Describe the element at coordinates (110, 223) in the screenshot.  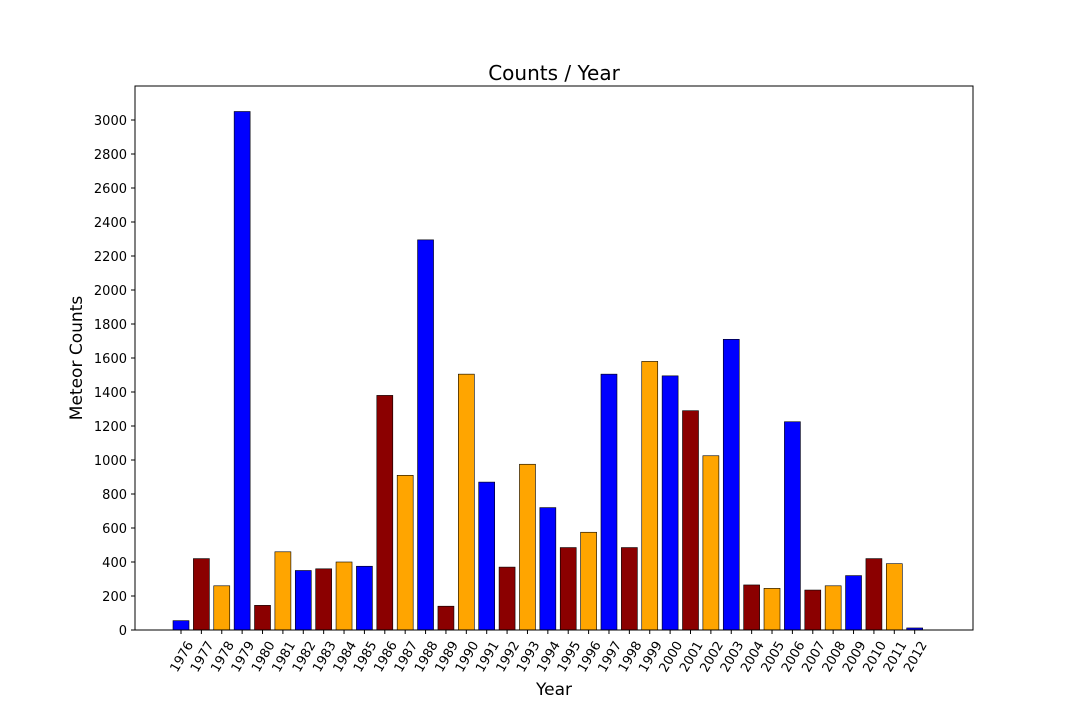
I see `y-tick-label: 2400` at that location.